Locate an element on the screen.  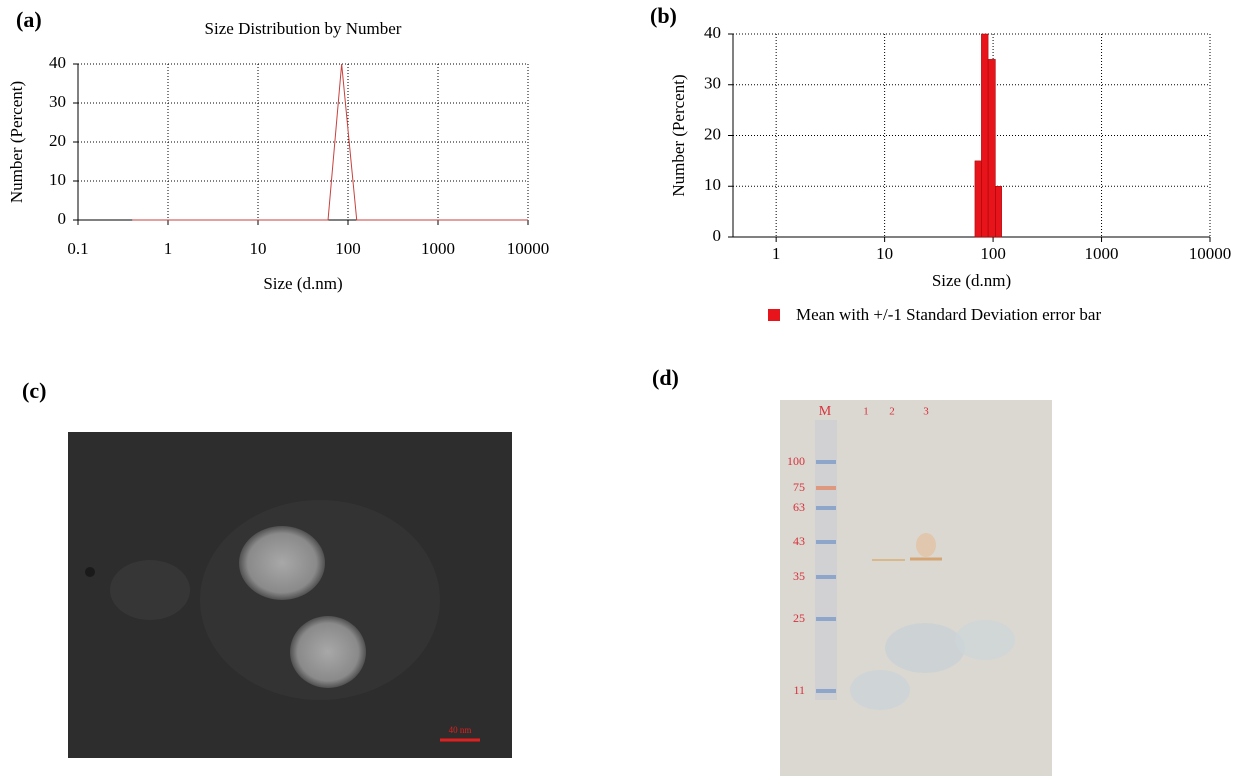
panel-label: (d) is located at coordinates (665, 377).